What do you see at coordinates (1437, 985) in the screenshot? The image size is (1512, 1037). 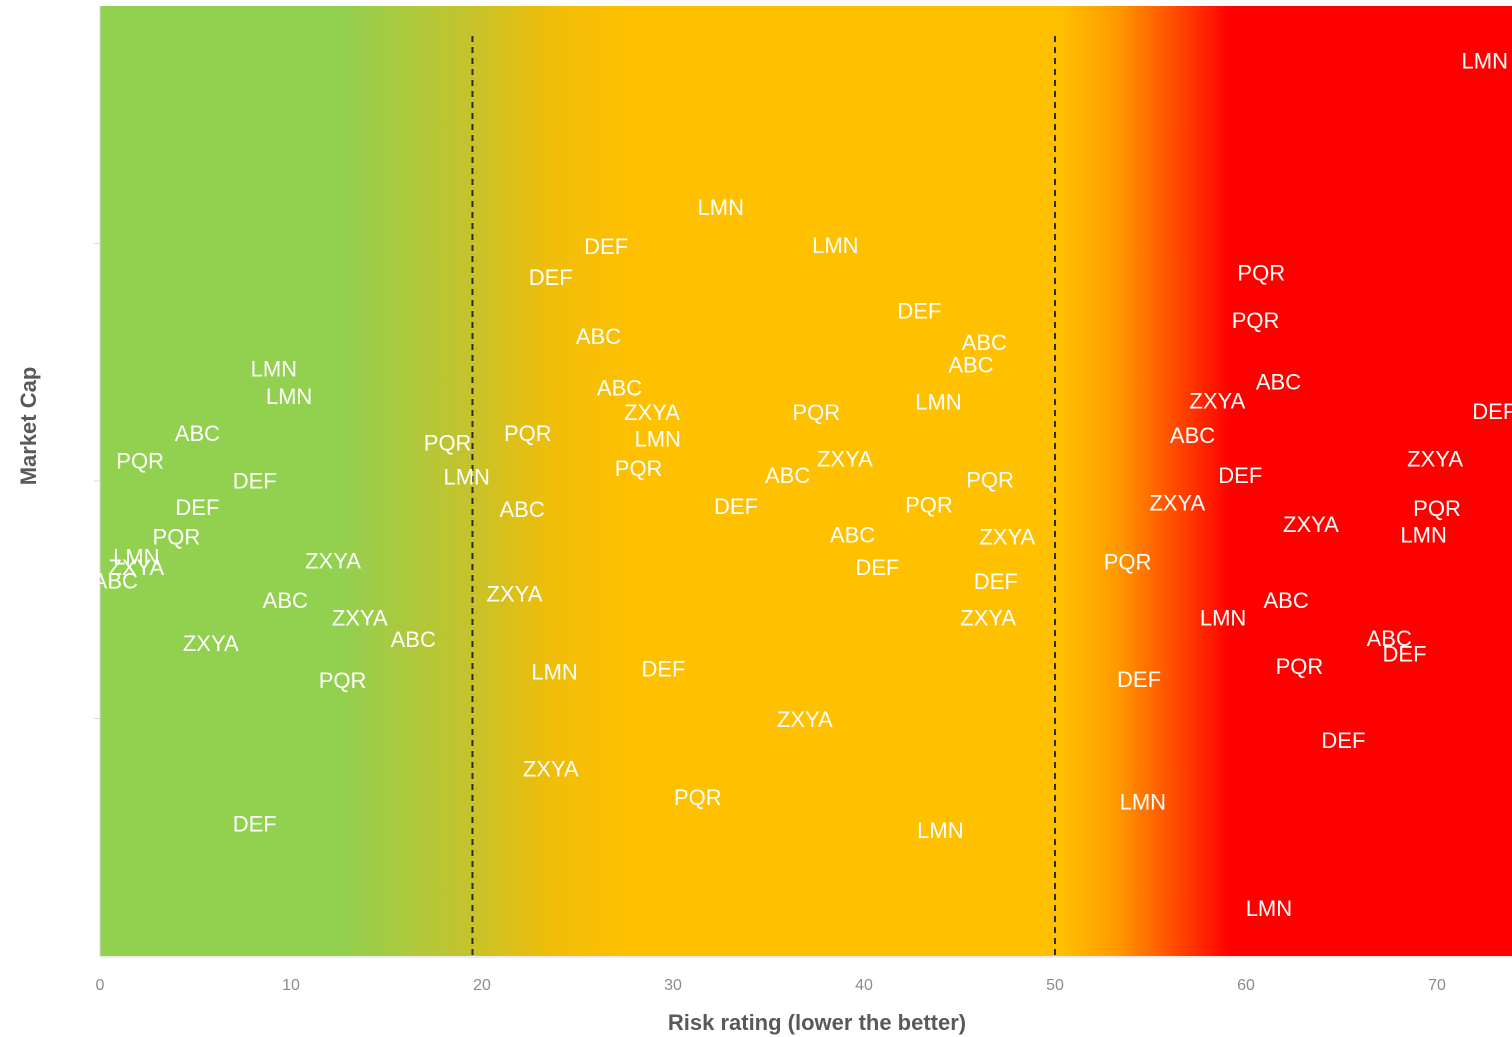 I see `x-tick-label: 70` at bounding box center [1437, 985].